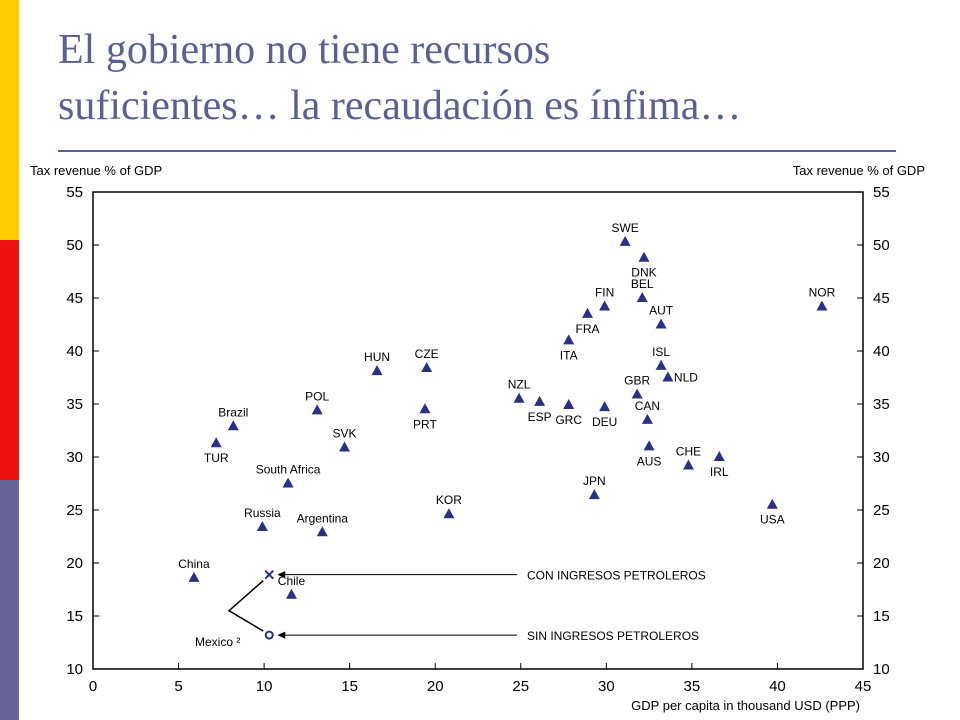  Describe the element at coordinates (74, 245) in the screenshot. I see `y-tick-label-left: 50` at that location.